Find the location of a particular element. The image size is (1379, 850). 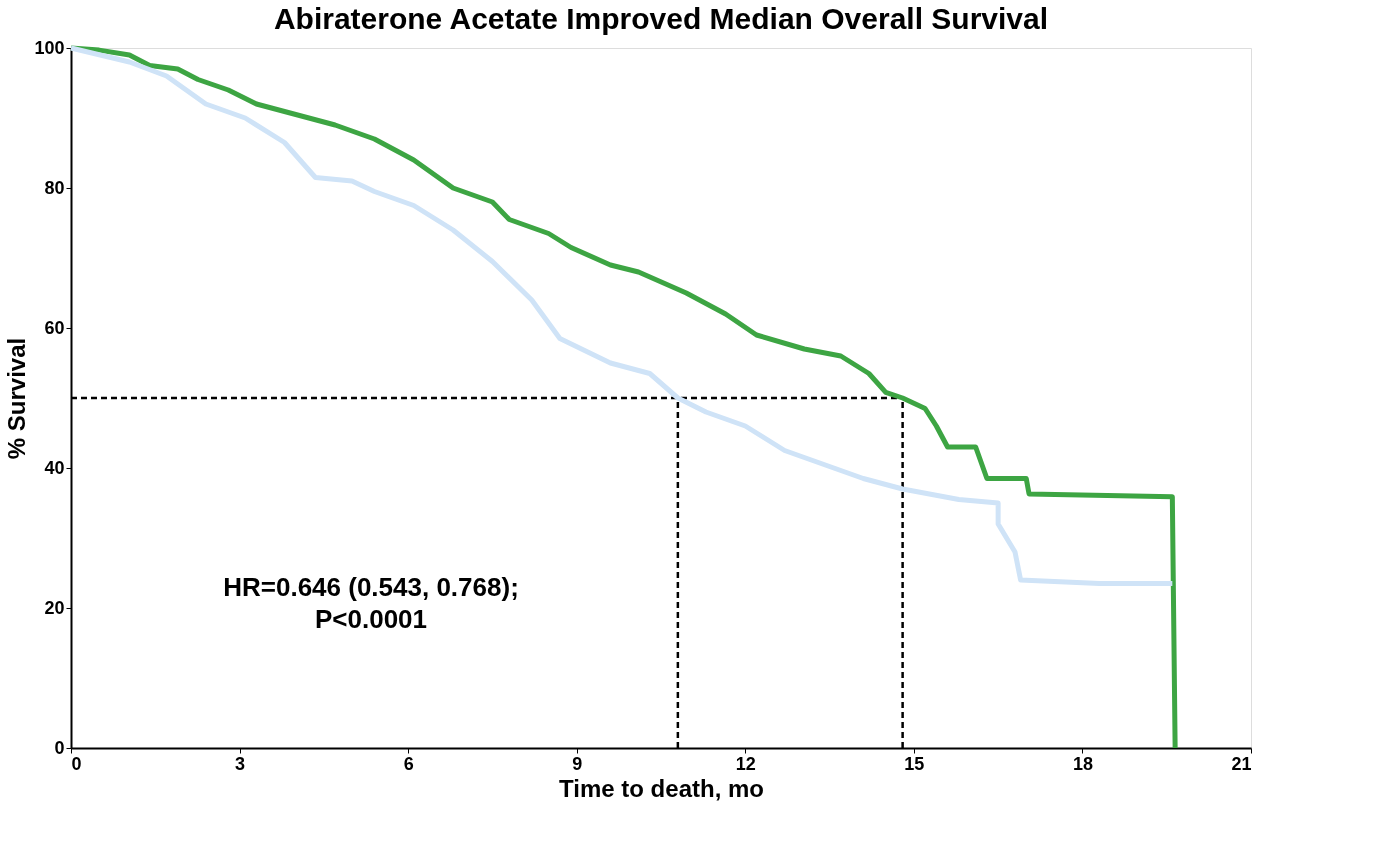

annotation: HR=0.646 (0.543, 0.768); is located at coordinates (371, 587).